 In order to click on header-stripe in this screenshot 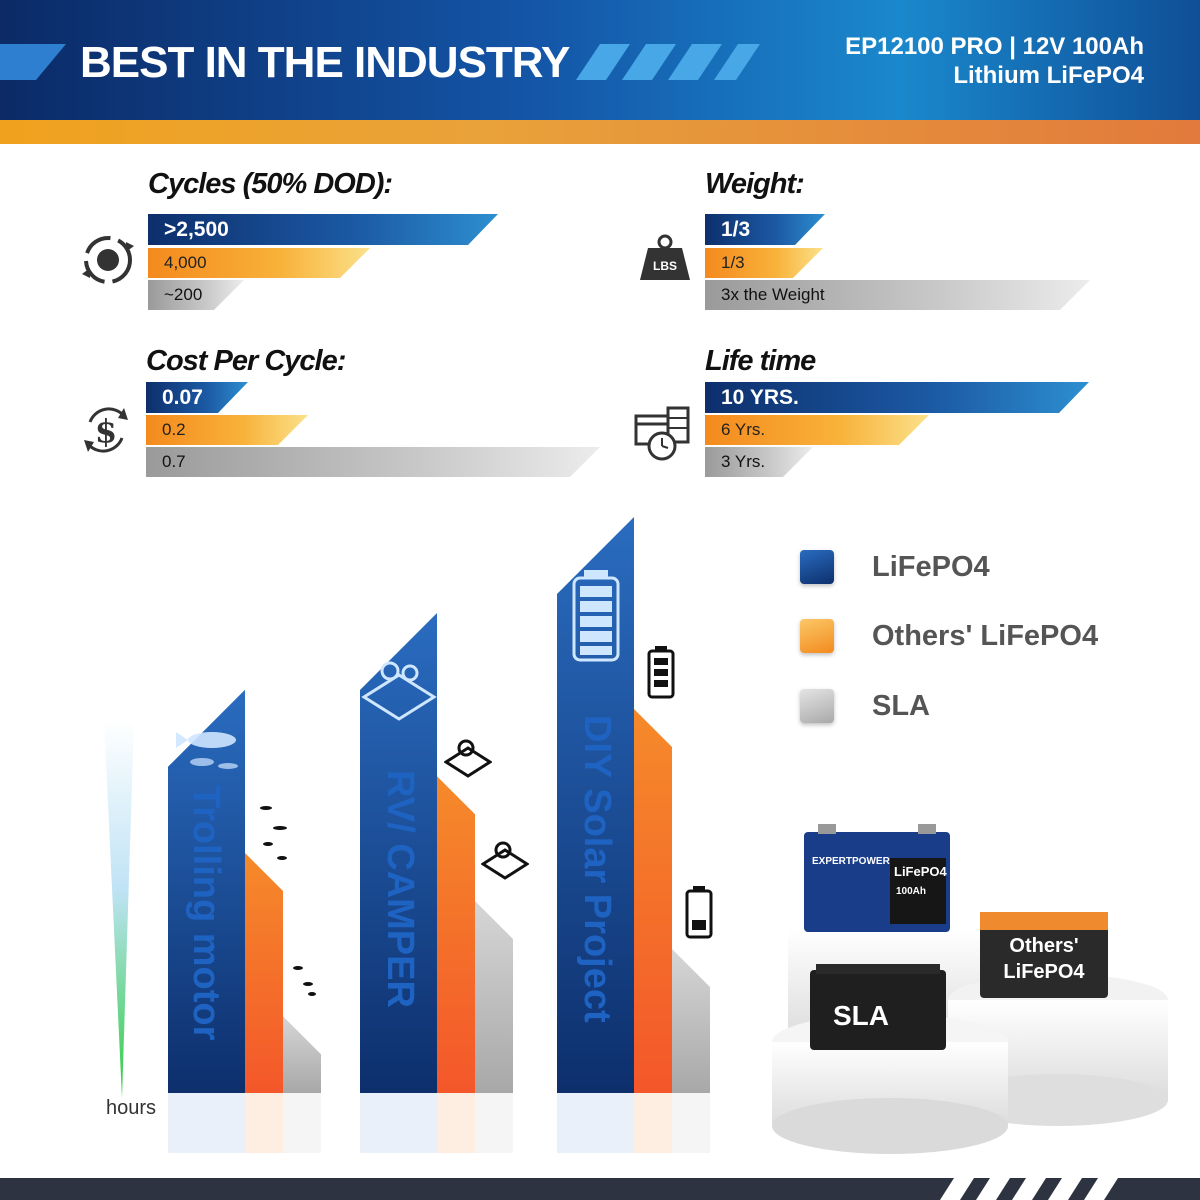, I will do `click(600, 132)`.